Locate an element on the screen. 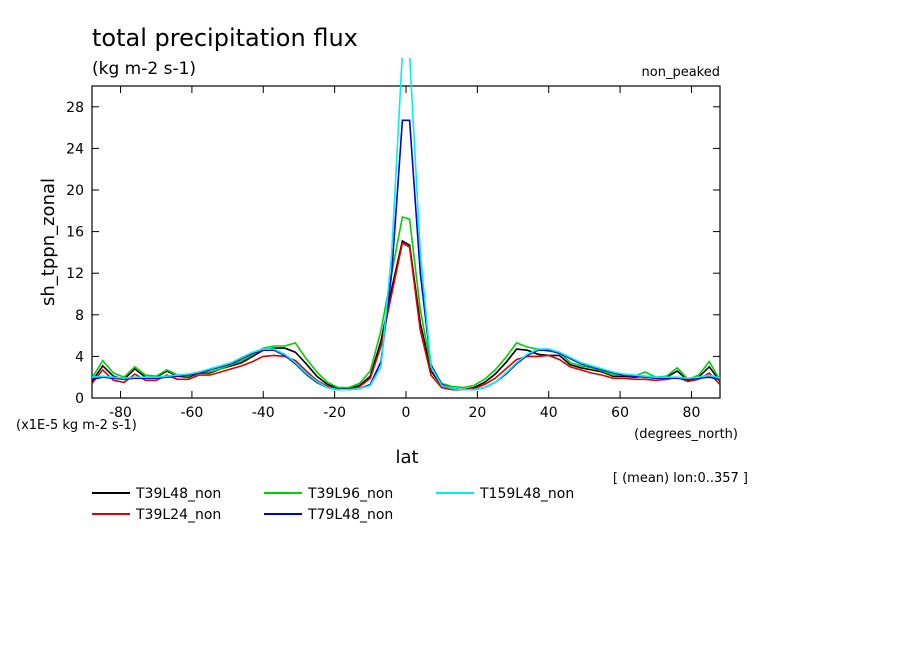  y-tick-label: 16 is located at coordinates (75, 233).